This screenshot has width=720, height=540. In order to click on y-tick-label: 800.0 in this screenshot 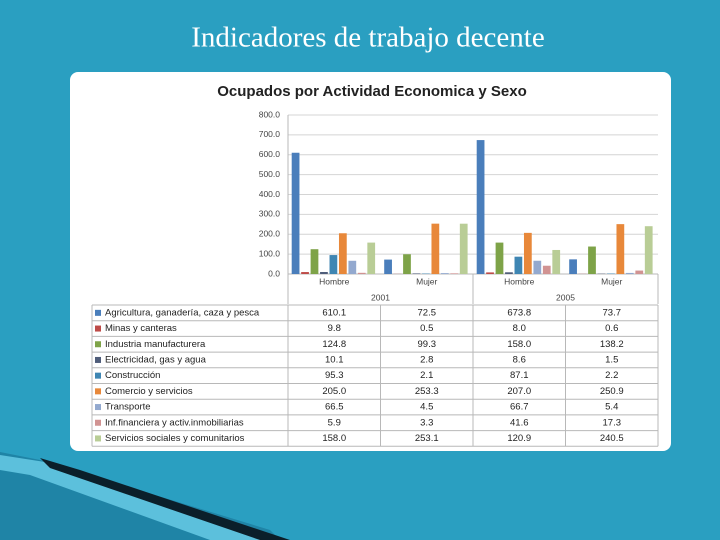, I will do `click(270, 114)`.